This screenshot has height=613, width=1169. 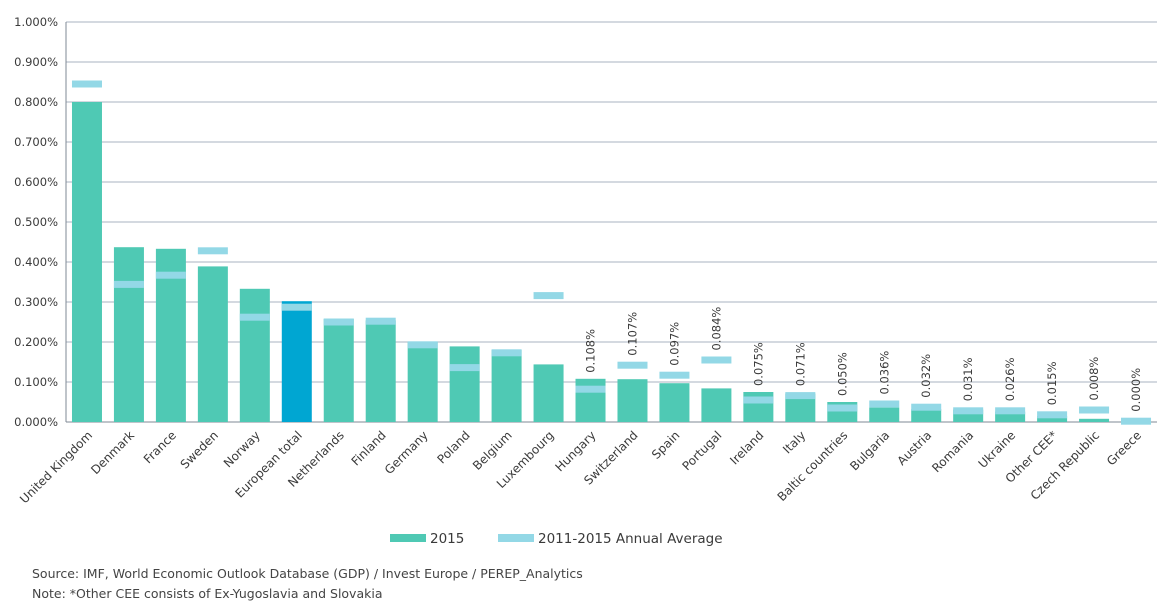 I want to click on y-tick-label: 0.000%, so click(x=36, y=422).